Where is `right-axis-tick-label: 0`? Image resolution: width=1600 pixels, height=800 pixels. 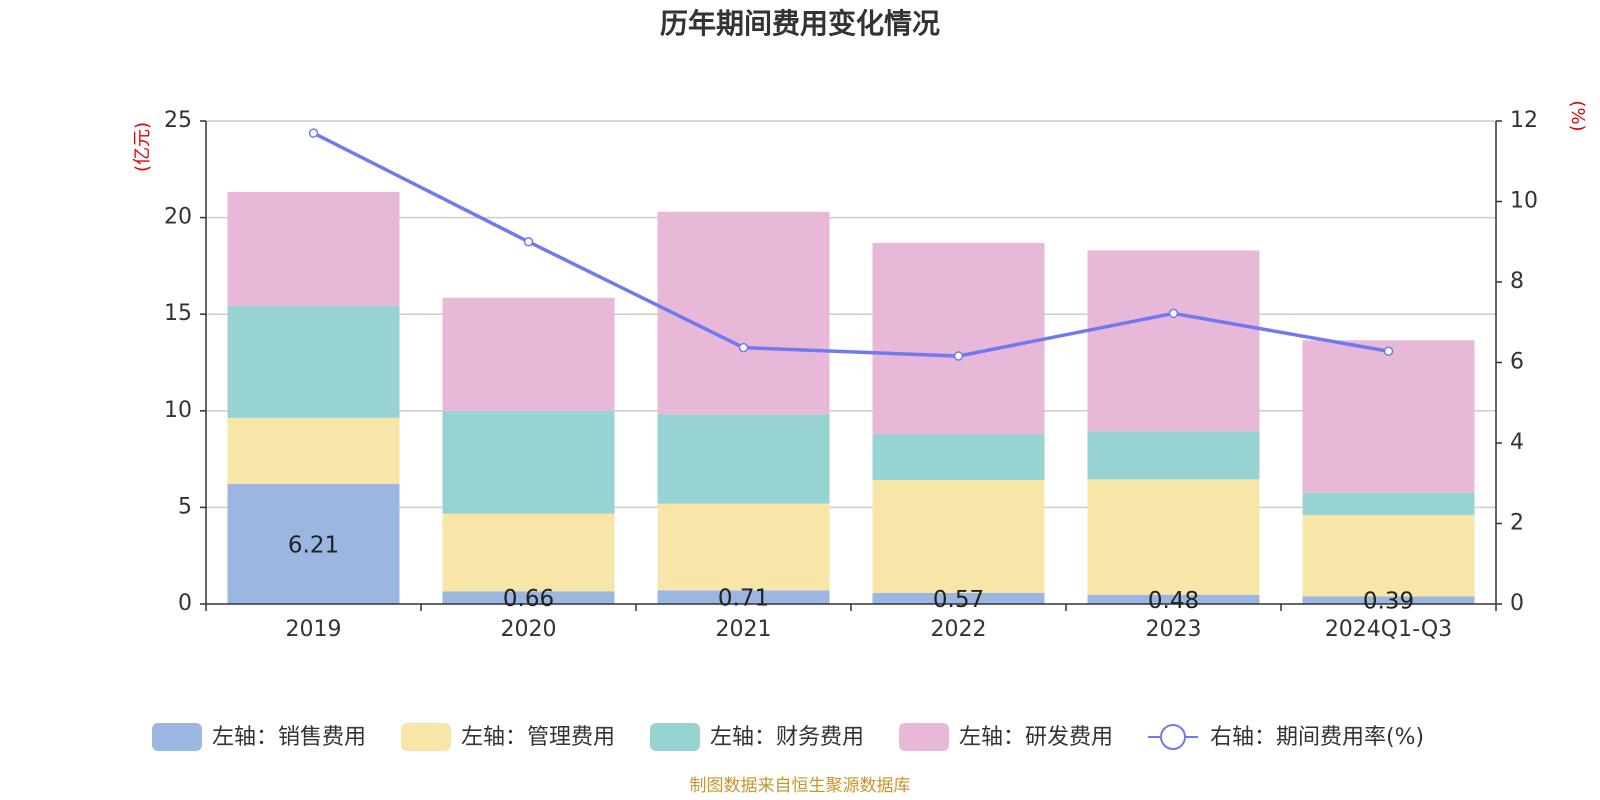
right-axis-tick-label: 0 is located at coordinates (1517, 603).